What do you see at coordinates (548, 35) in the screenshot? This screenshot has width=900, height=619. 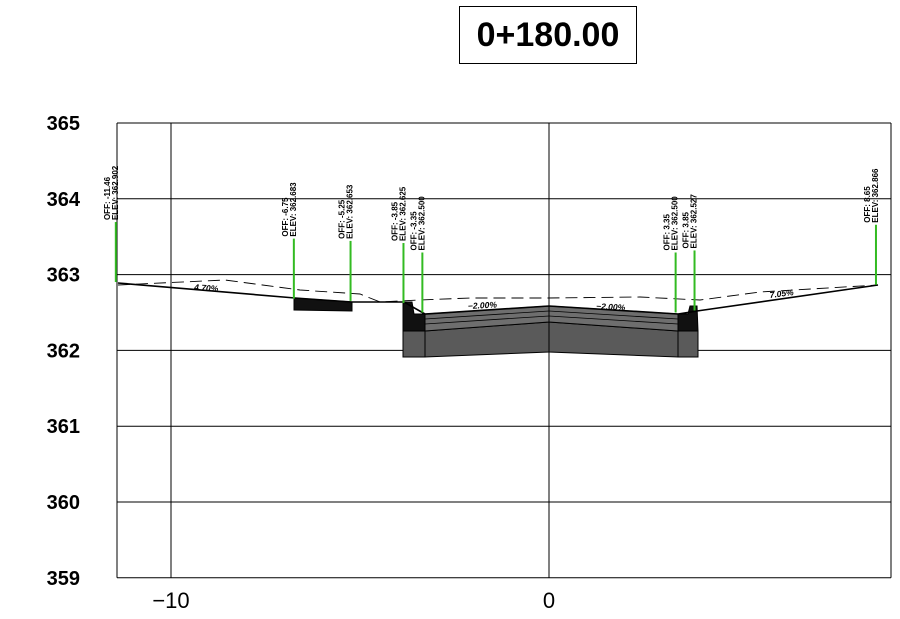 I see `station-label: 0+180.00` at bounding box center [548, 35].